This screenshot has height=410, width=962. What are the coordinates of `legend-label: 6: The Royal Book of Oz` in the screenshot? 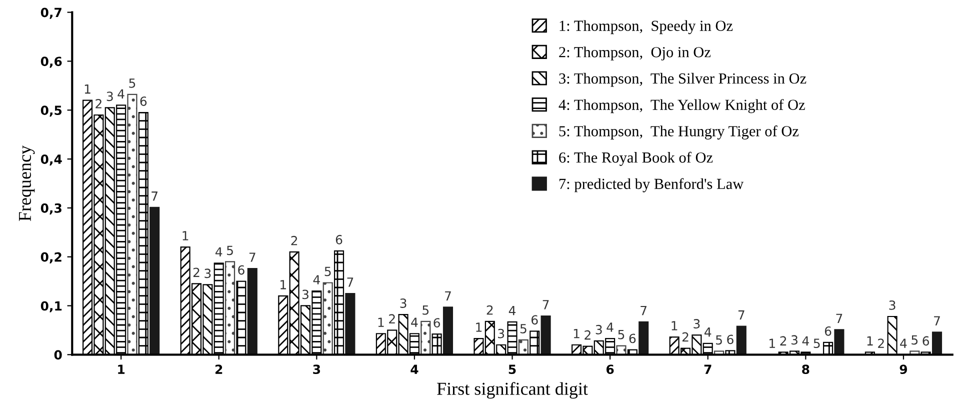 It's located at (636, 159).